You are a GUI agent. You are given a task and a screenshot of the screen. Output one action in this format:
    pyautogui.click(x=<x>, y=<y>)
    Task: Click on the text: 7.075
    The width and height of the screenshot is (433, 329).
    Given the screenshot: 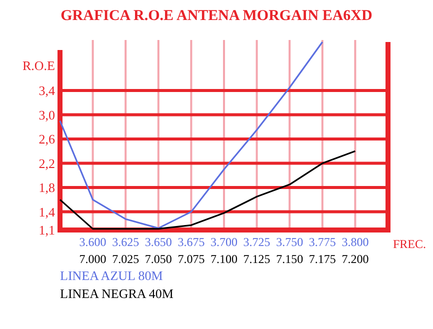 What is the action you would take?
    pyautogui.click(x=191, y=259)
    